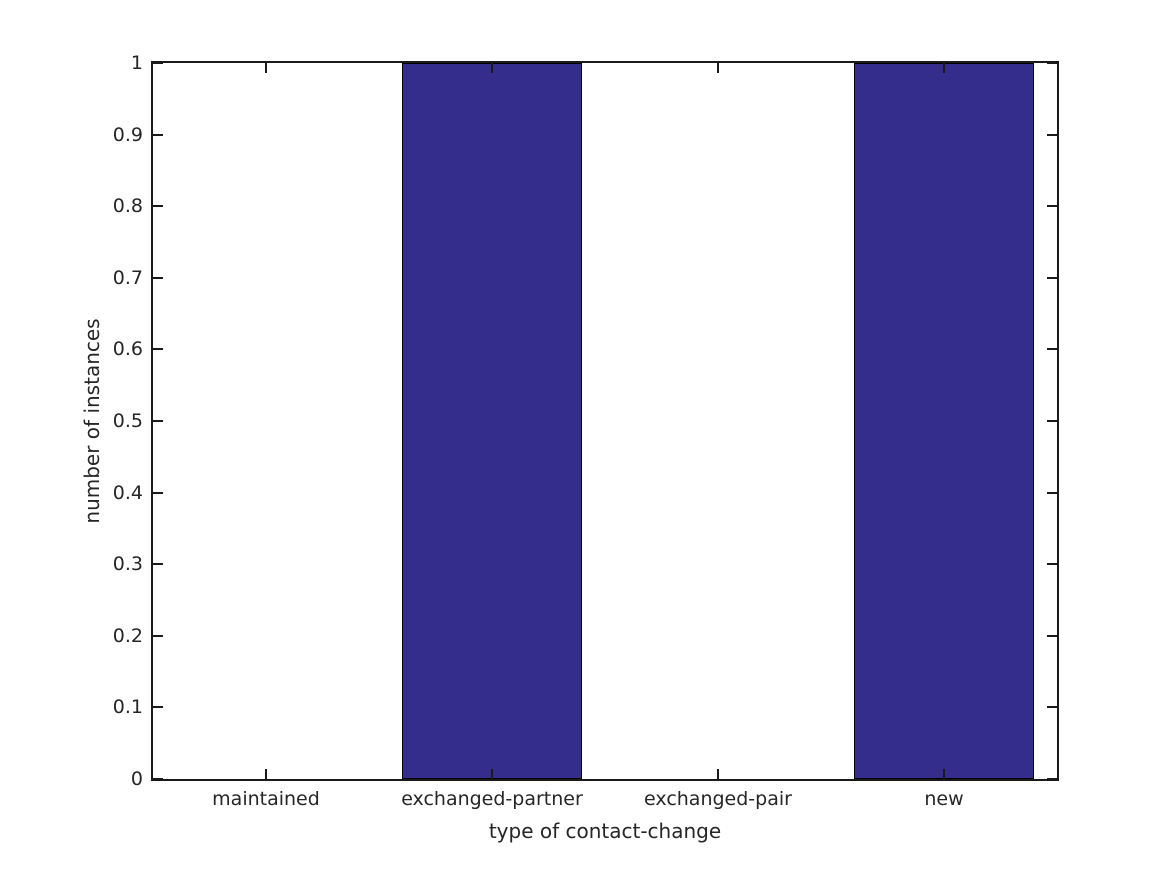 This screenshot has height=875, width=1167. What do you see at coordinates (266, 799) in the screenshot?
I see `x-tick-label: maintained` at bounding box center [266, 799].